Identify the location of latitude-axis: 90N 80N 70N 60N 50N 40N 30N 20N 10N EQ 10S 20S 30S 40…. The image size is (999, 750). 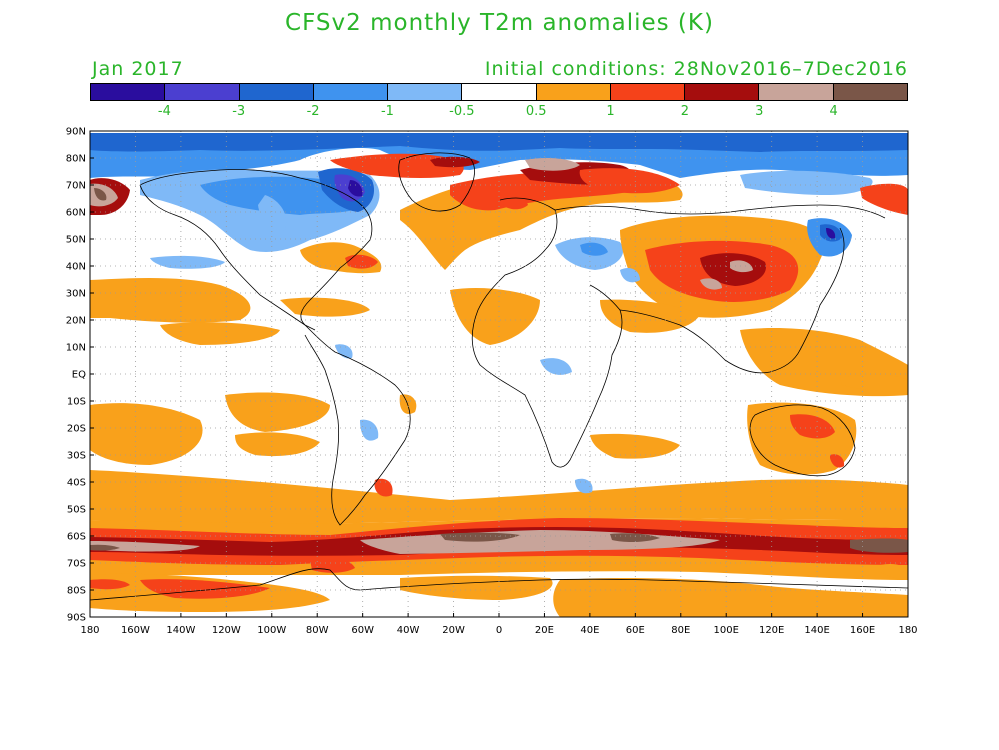
(80, 375).